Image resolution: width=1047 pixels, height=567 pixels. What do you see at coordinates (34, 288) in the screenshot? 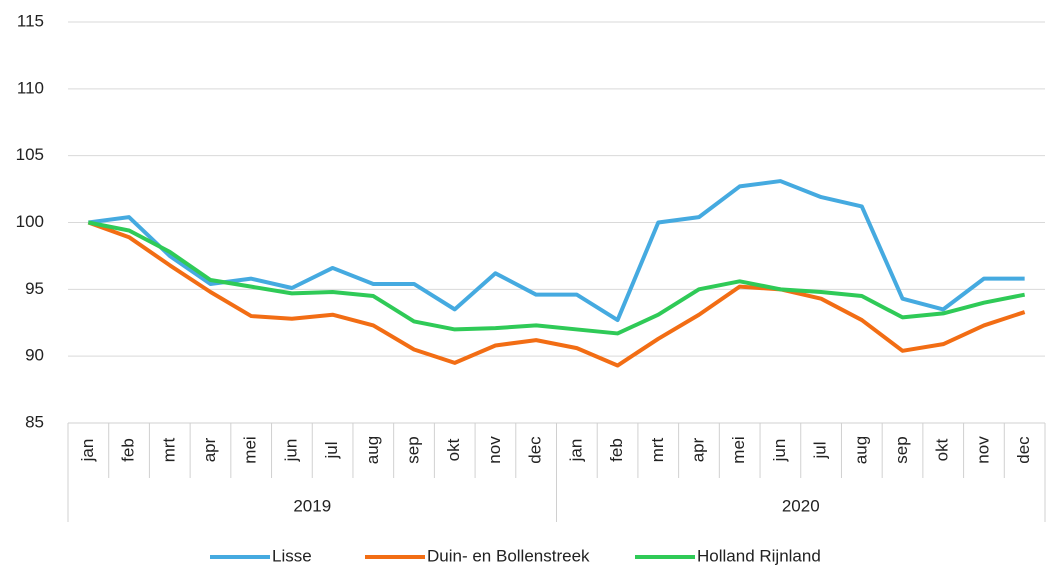
I see `y-tick-label: 95` at bounding box center [34, 288].